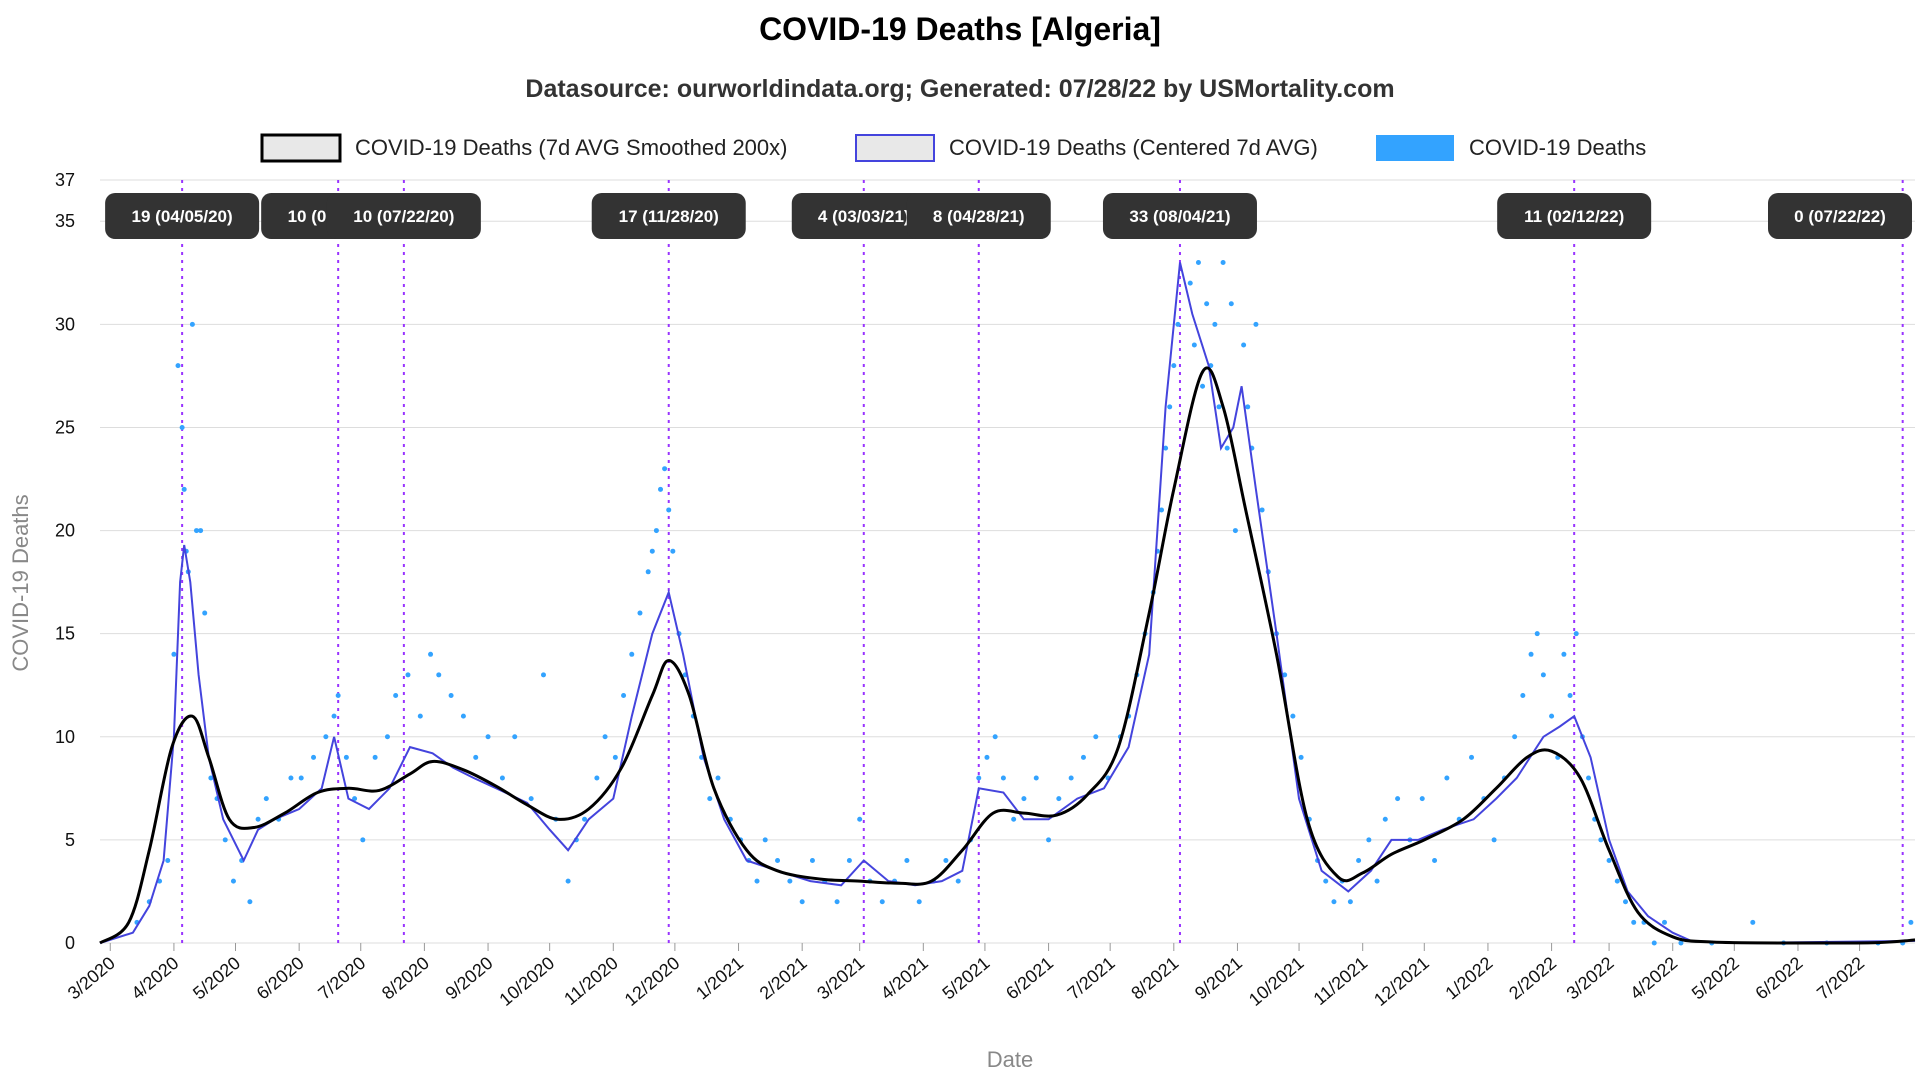 The width and height of the screenshot is (1920, 1080). Describe the element at coordinates (20, 582) in the screenshot. I see `y-axis-title: COVID-19 Deaths` at that location.